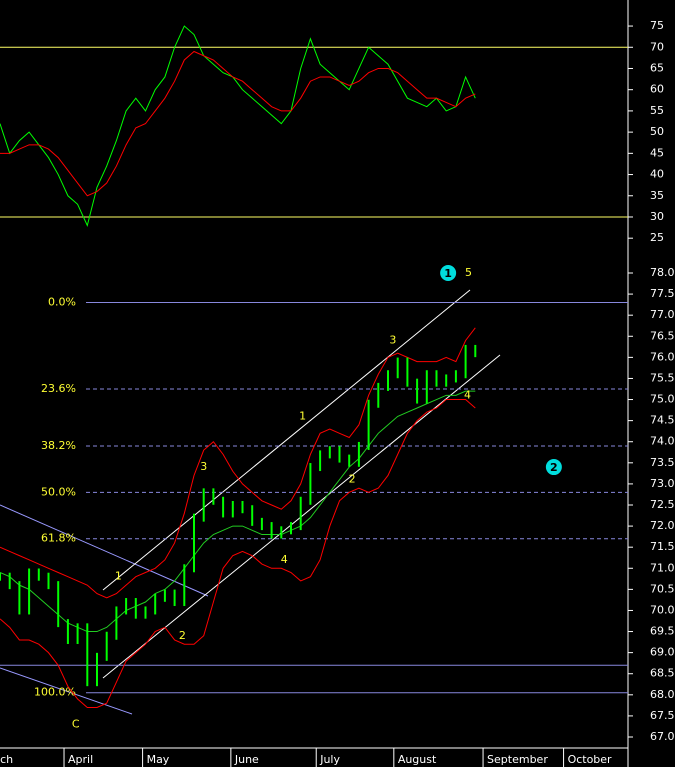  Describe the element at coordinates (662, 715) in the screenshot. I see `y-tick-label: 67.5` at that location.